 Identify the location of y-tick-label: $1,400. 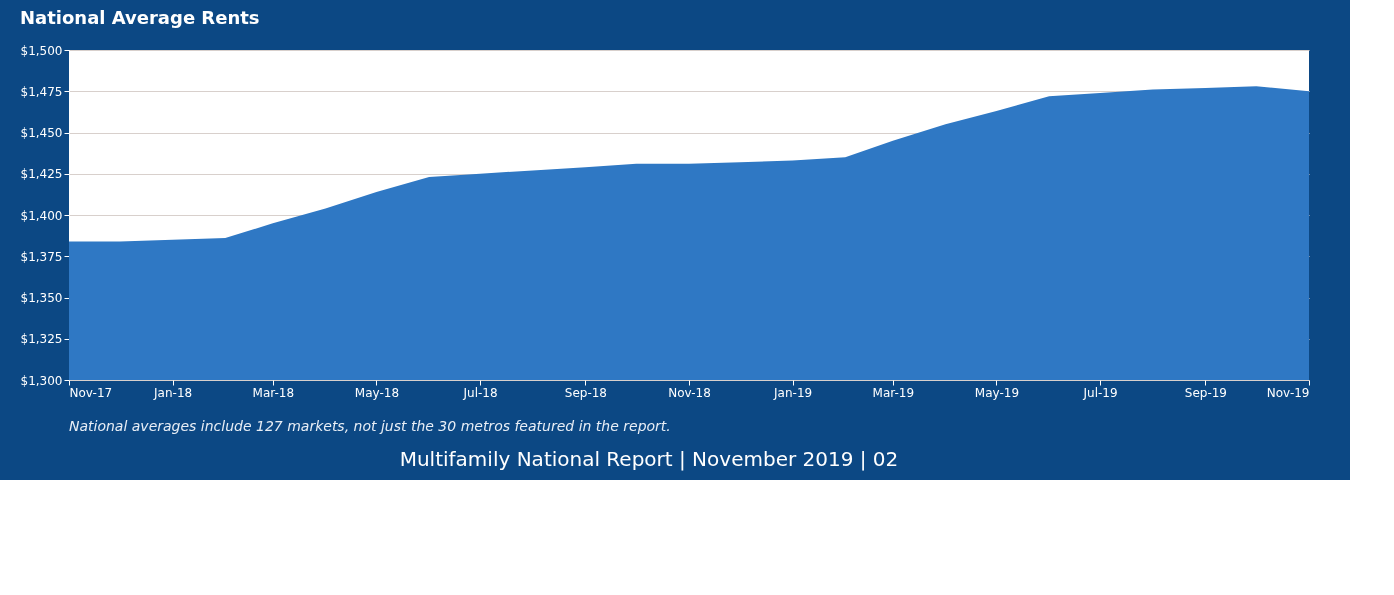
(41, 215).